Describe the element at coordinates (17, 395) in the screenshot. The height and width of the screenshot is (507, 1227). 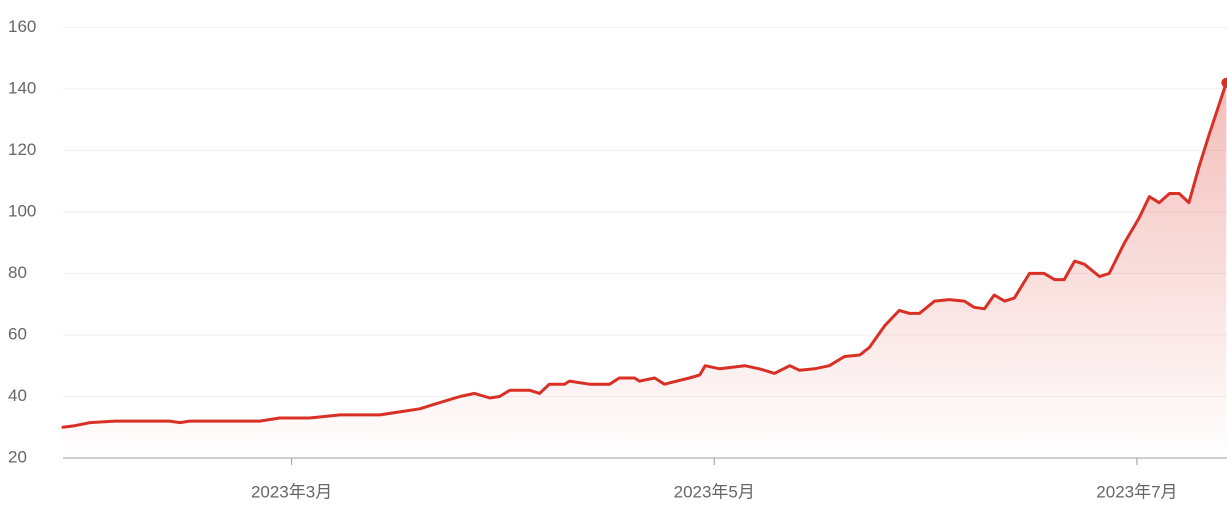
I see `y-tick-label: 40` at that location.